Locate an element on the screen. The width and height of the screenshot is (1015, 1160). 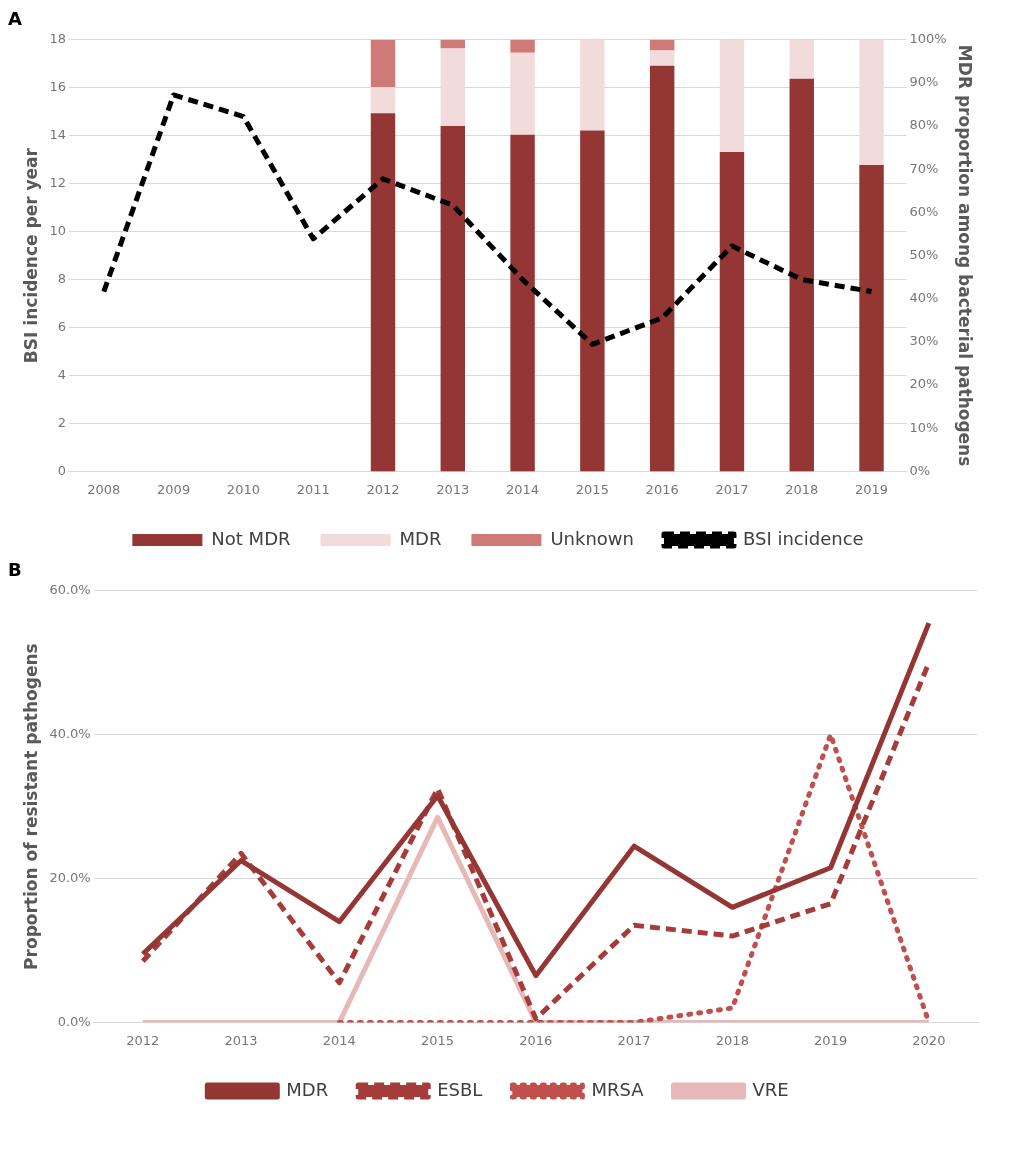
y-tick-label: 60.0% is located at coordinates (70, 590).